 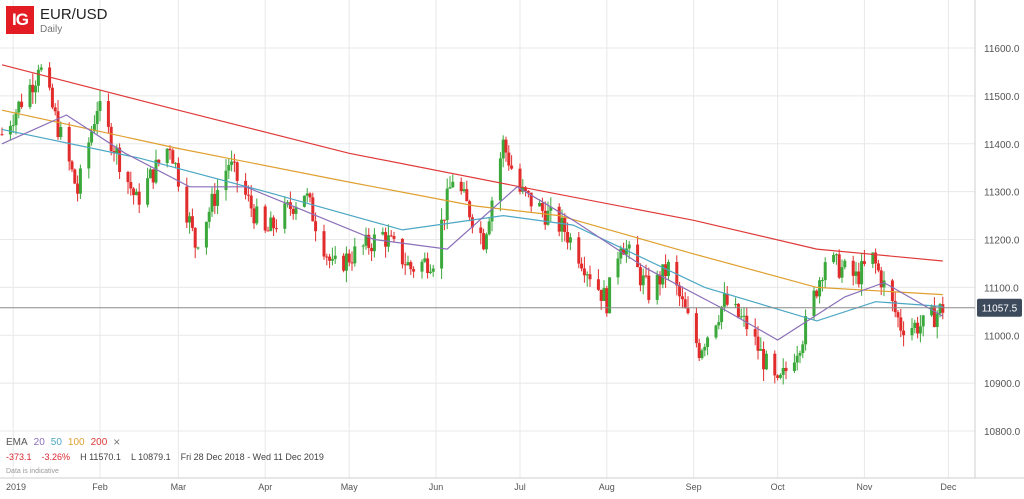 I want to click on change-value: -373.1, so click(x=19, y=457).